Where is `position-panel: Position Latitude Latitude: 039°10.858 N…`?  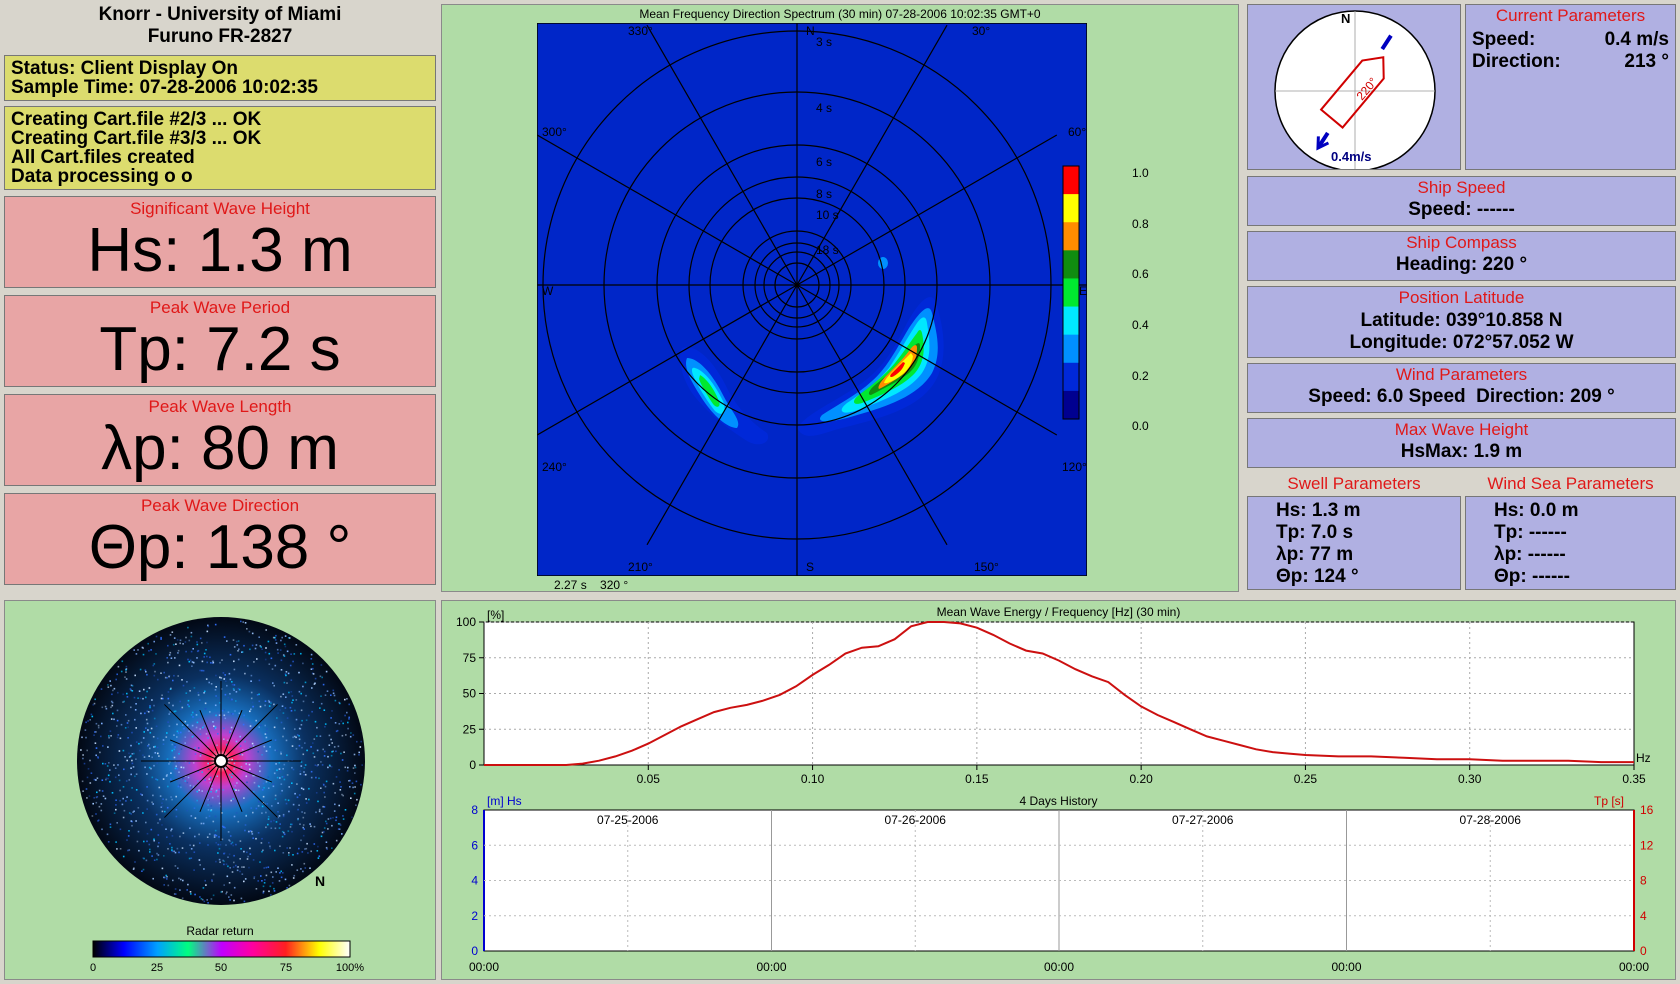 position-panel: Position Latitude Latitude: 039°10.858 N… is located at coordinates (1461, 322).